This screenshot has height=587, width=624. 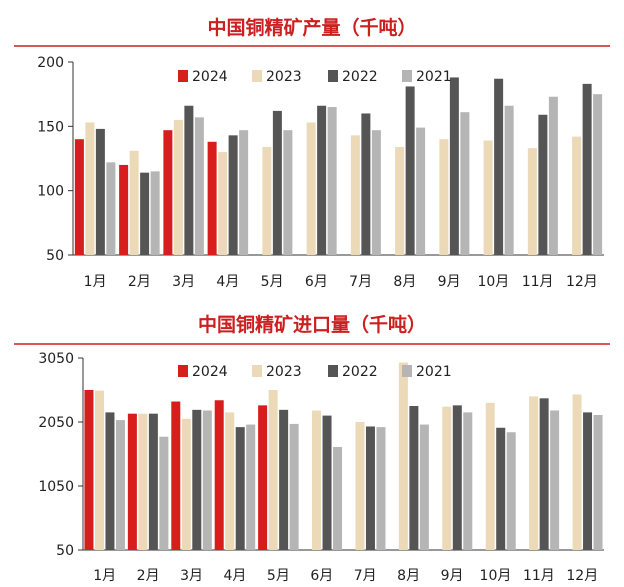 I want to click on bar-2022-6月, so click(x=327, y=482).